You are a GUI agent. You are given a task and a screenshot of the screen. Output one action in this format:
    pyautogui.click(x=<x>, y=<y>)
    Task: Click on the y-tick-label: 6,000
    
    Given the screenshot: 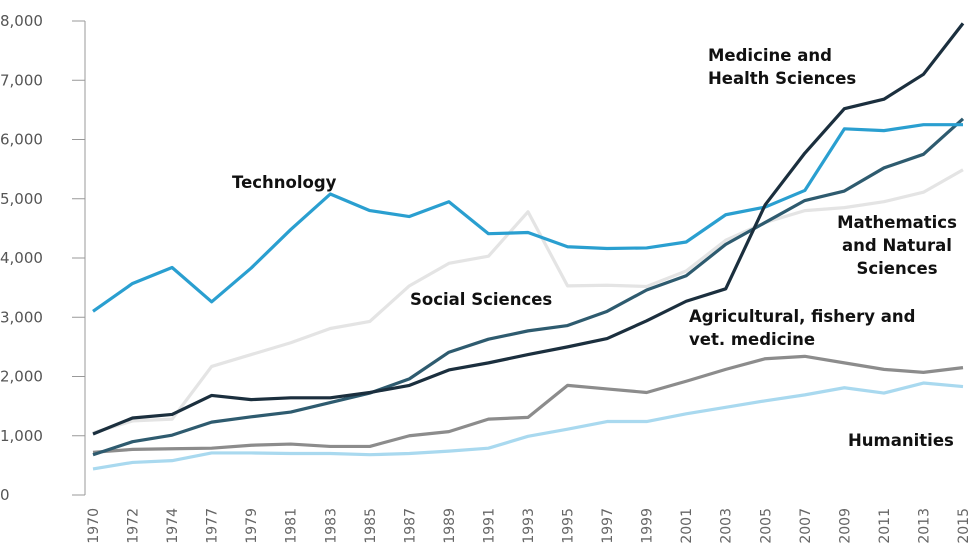 What is the action you would take?
    pyautogui.click(x=21, y=140)
    